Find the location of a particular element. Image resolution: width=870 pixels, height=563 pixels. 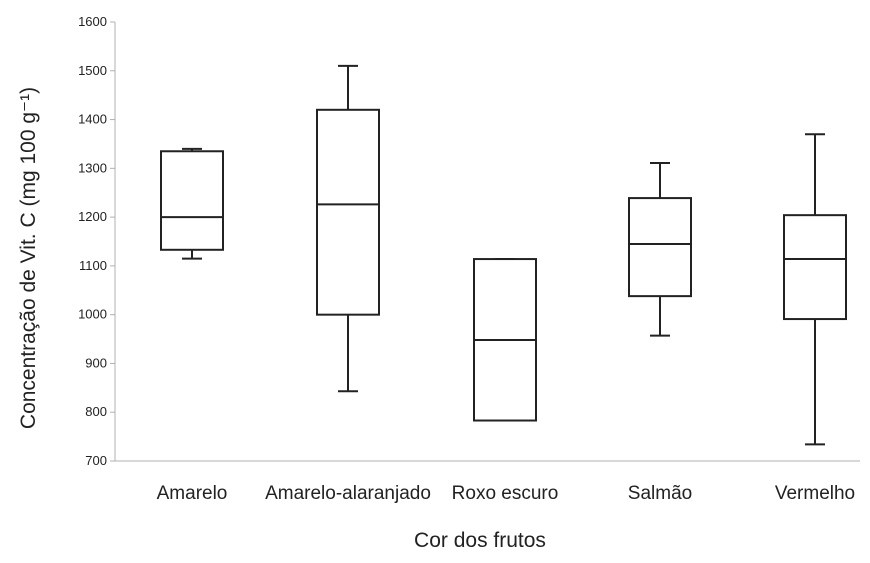

x-axis-title: Cor dos frutos is located at coordinates (480, 540).